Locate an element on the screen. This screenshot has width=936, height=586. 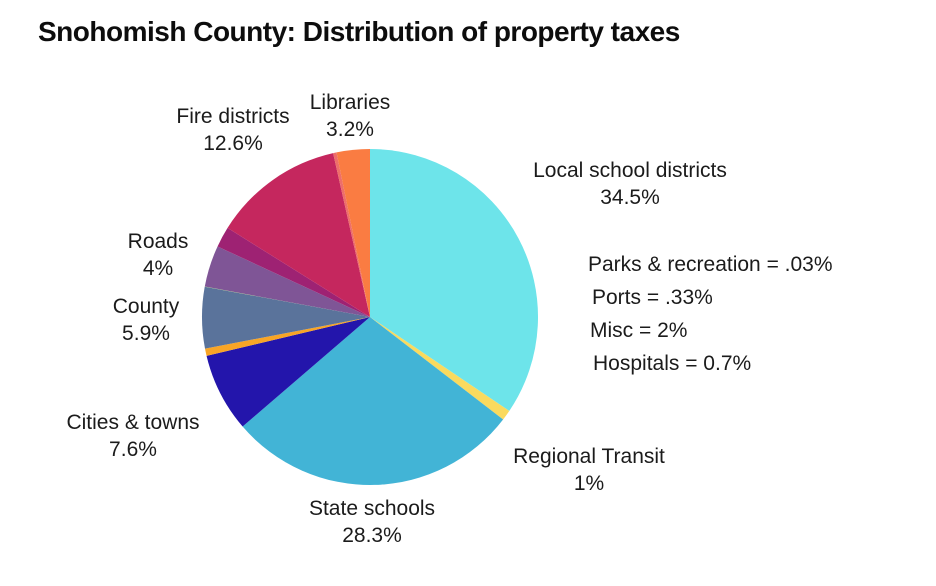
note-ports: Ports = .33% is located at coordinates (652, 297).